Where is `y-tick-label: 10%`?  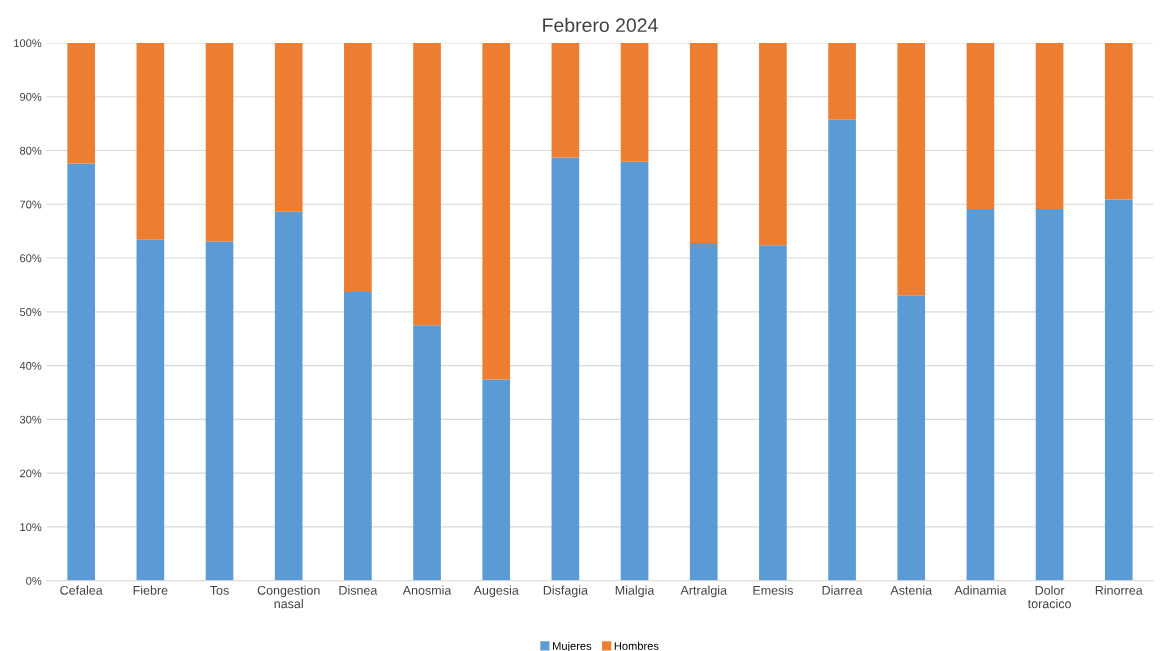
y-tick-label: 10% is located at coordinates (31, 527).